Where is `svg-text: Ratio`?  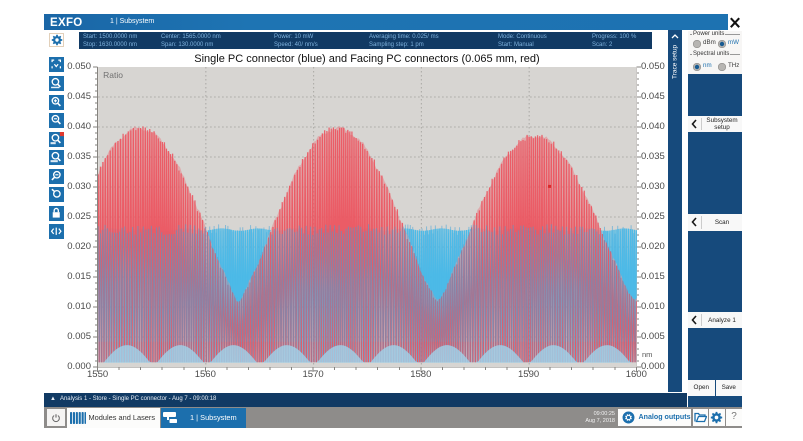
svg-text: Ratio is located at coordinates (113, 75).